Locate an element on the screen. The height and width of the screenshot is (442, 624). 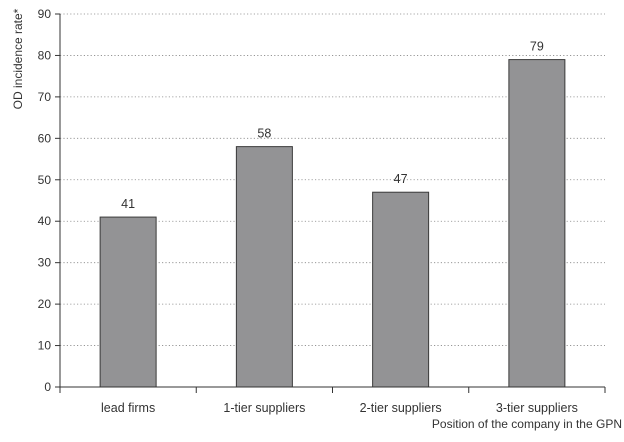
data-label: 58 is located at coordinates (264, 134).